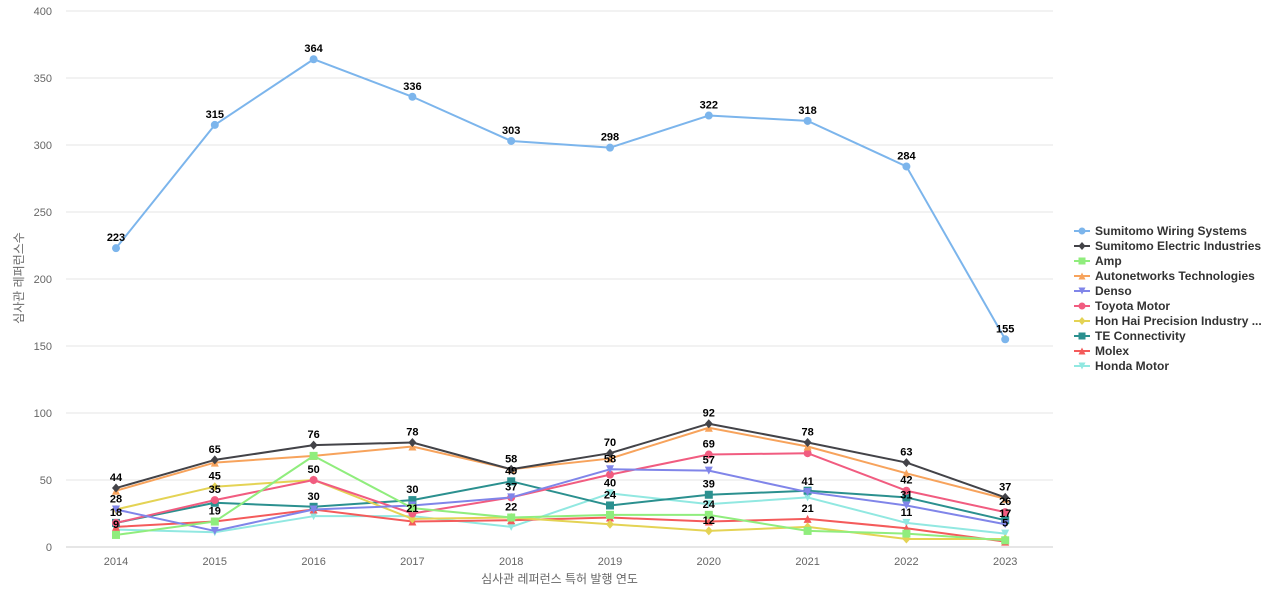 Image resolution: width=1280 pixels, height=600 pixels. I want to click on legend-label: TE Connectivity, so click(1140, 336).